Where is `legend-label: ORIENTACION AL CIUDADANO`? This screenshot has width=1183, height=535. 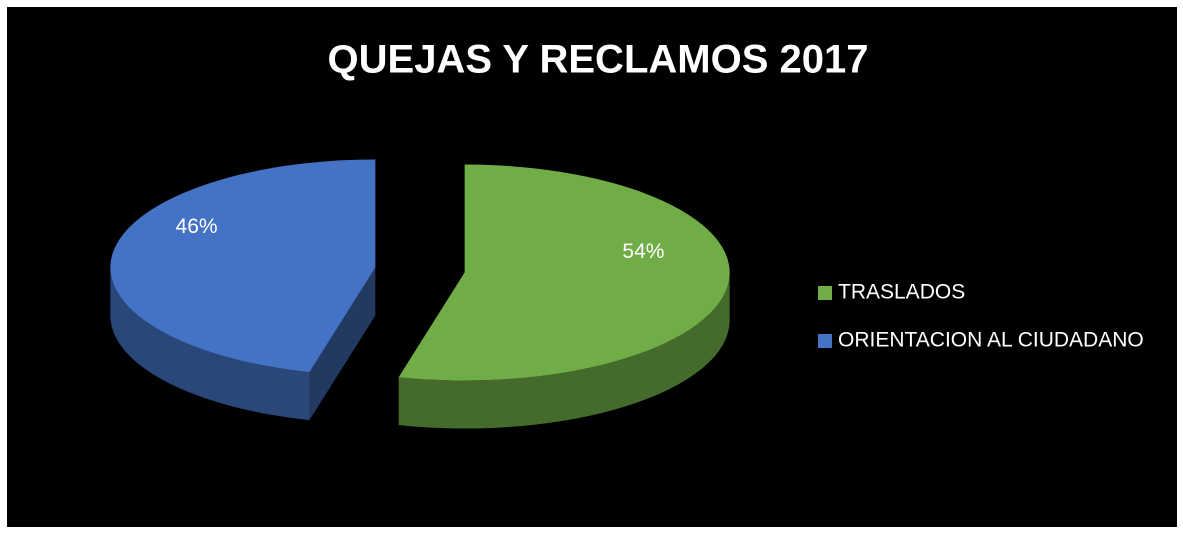
legend-label: ORIENTACION AL CIUDADANO is located at coordinates (991, 340).